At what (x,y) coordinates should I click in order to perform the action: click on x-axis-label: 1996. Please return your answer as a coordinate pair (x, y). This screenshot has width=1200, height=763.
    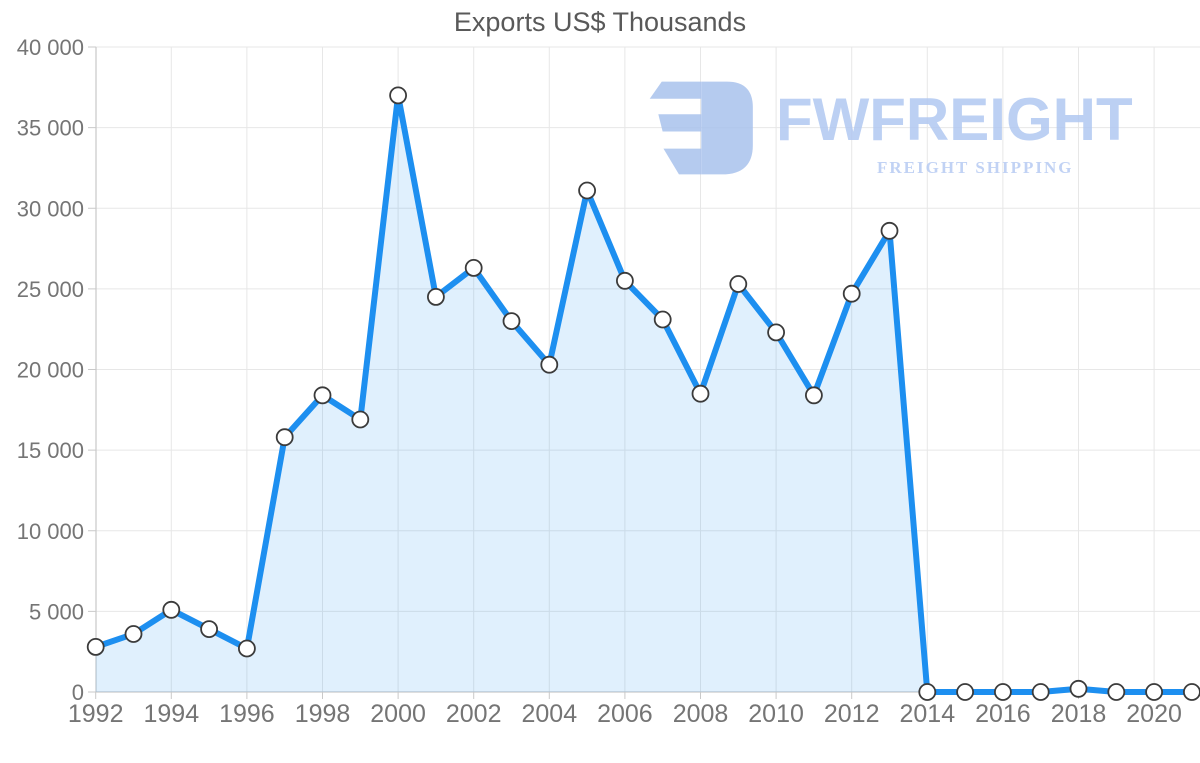
    Looking at the image, I should click on (247, 714).